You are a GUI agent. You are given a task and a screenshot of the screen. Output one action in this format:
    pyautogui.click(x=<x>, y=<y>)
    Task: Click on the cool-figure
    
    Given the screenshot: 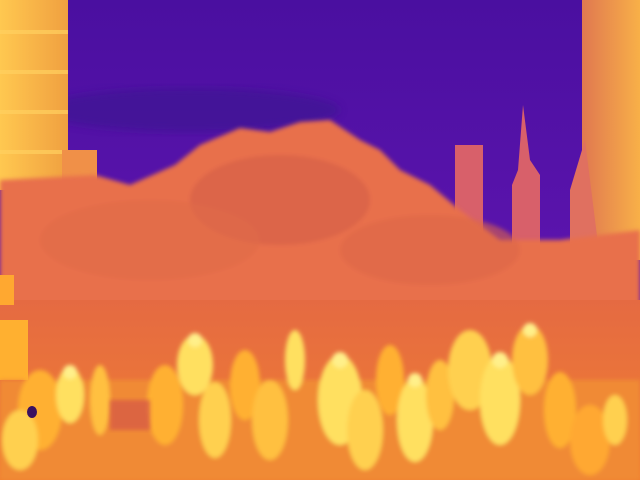 What is the action you would take?
    pyautogui.click(x=32, y=412)
    